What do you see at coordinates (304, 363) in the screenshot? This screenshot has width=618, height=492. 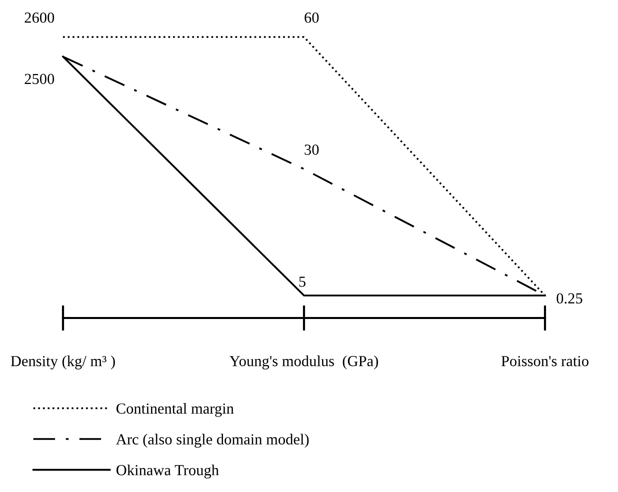 I see `x-tick-label: Young's modulus (GPa)` at bounding box center [304, 363].